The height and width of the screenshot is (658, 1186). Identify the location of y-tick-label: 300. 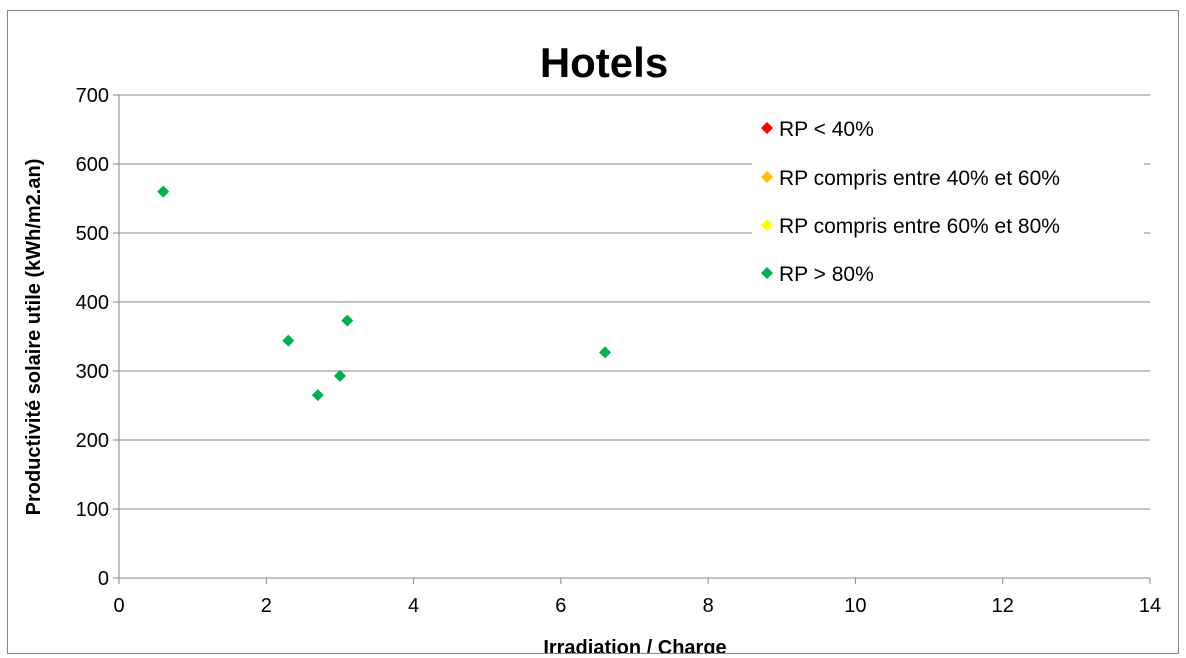
(92, 372).